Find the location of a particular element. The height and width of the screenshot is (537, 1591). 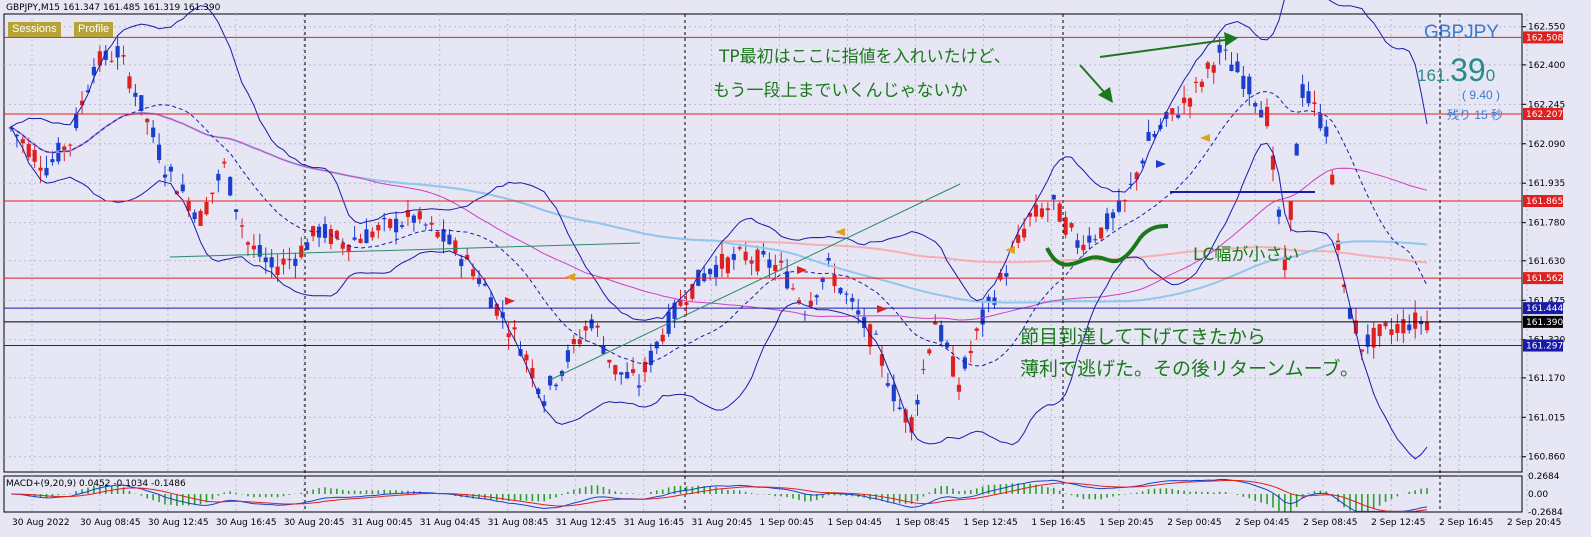

x-tick-label: 2 Sep 16:45 is located at coordinates (1466, 523).